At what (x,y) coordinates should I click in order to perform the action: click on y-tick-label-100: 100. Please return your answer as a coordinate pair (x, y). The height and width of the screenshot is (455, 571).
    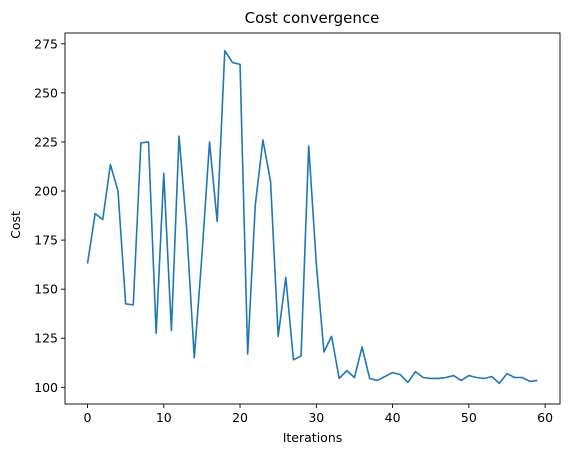
    Looking at the image, I should click on (46, 387).